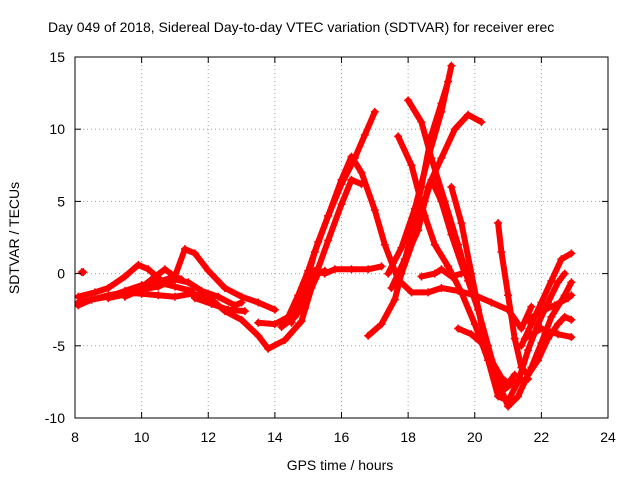 The width and height of the screenshot is (640, 480). Describe the element at coordinates (59, 346) in the screenshot. I see `y-tick-label: -5` at that location.